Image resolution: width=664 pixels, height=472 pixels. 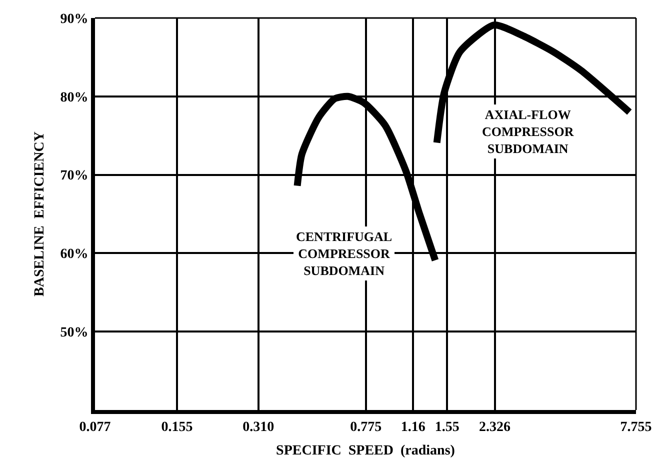 What do you see at coordinates (258, 427) in the screenshot?
I see `x-tick-label: 0.310` at bounding box center [258, 427].